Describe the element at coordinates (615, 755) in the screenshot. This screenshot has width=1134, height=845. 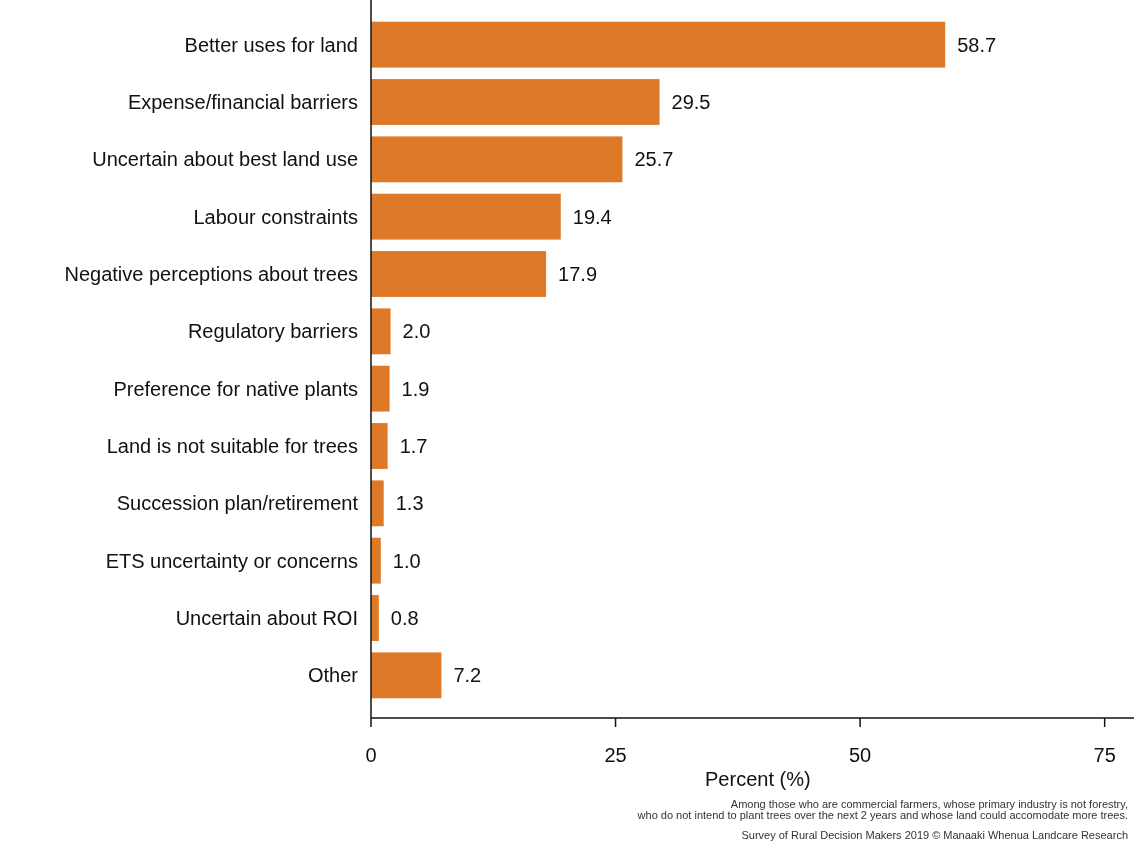
I see `x-tick-label: 25` at that location.